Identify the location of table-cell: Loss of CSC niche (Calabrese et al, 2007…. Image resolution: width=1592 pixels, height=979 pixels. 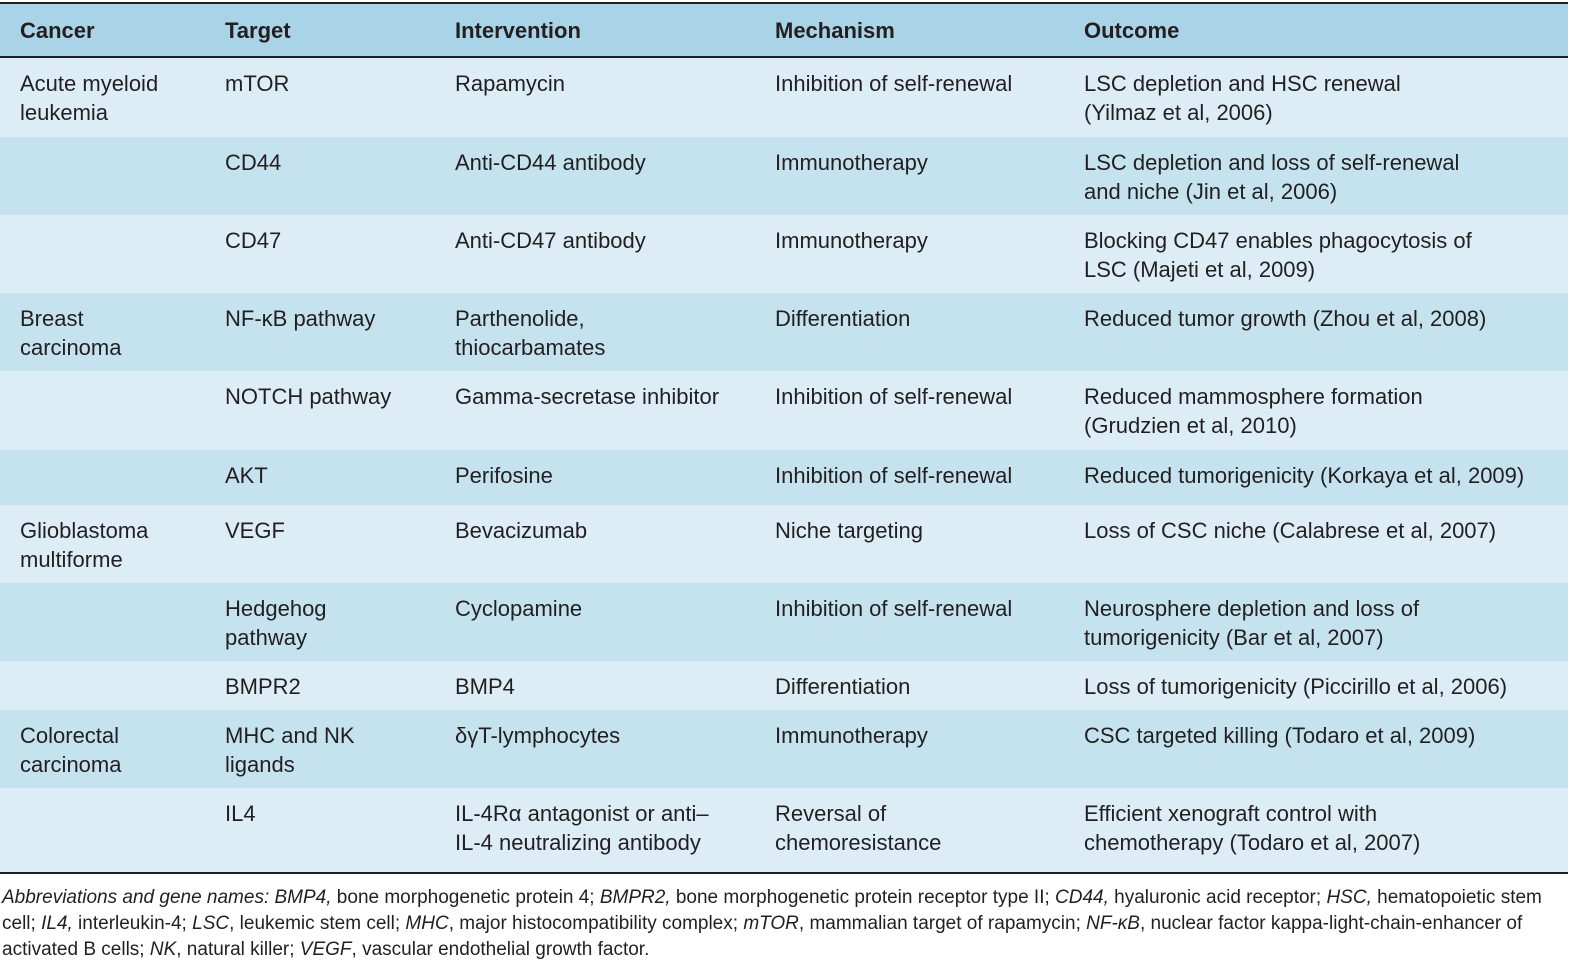
(1326, 544).